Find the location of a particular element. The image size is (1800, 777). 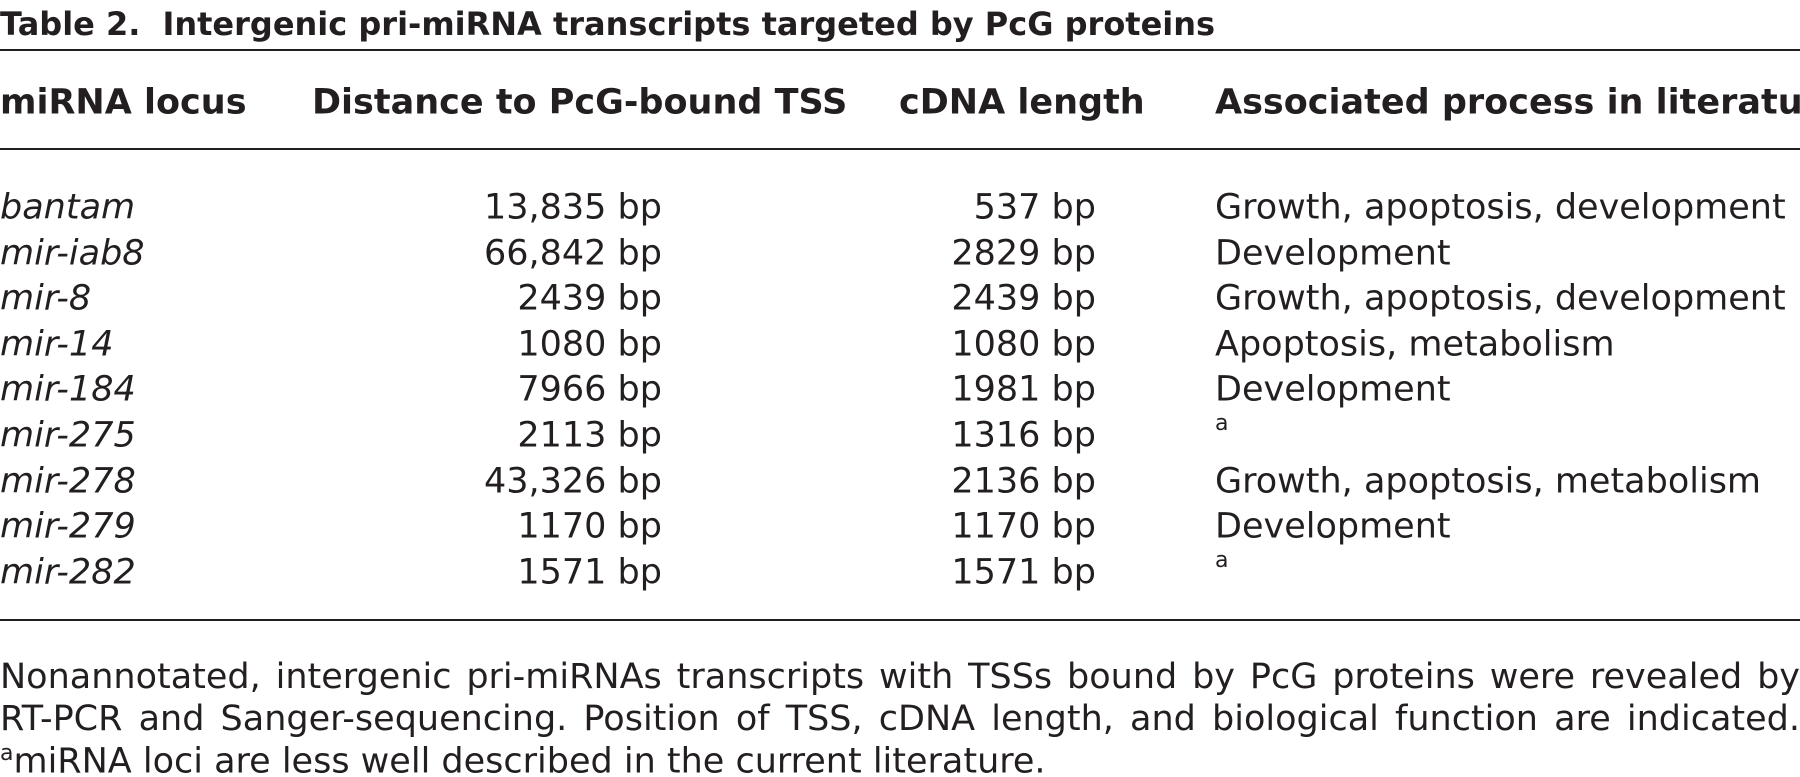

locus-cell: mir-275 is located at coordinates (68, 435).